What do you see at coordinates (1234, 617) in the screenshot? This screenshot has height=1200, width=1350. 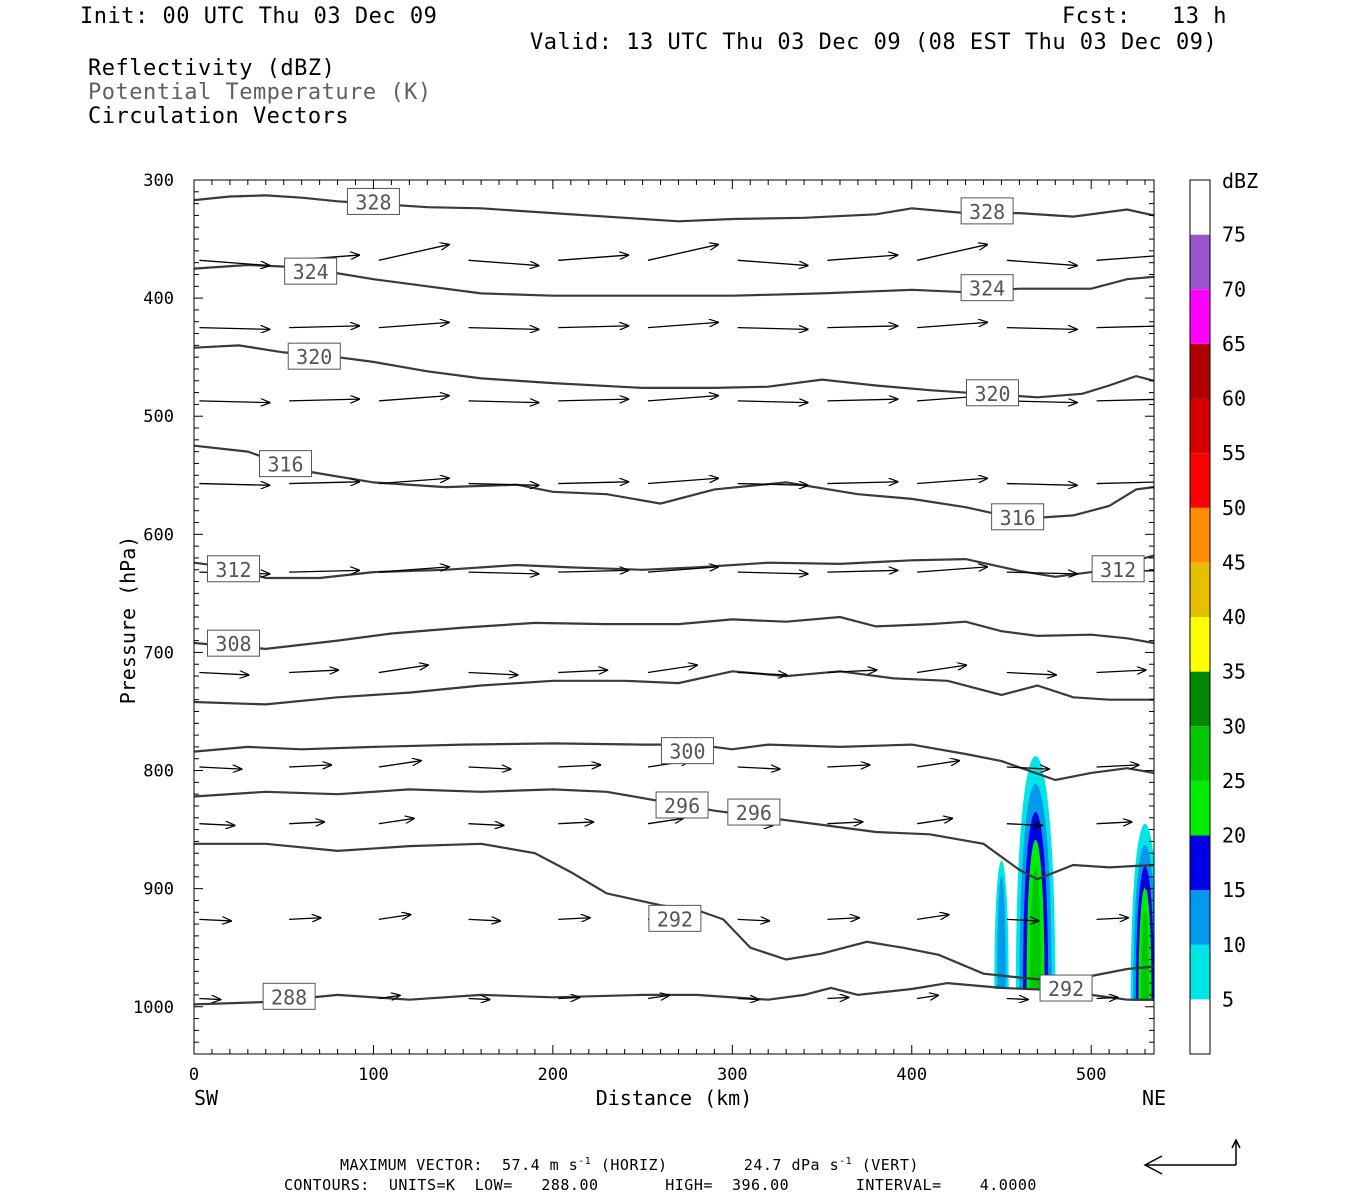 I see `colorbar-tick-label: 40` at bounding box center [1234, 617].